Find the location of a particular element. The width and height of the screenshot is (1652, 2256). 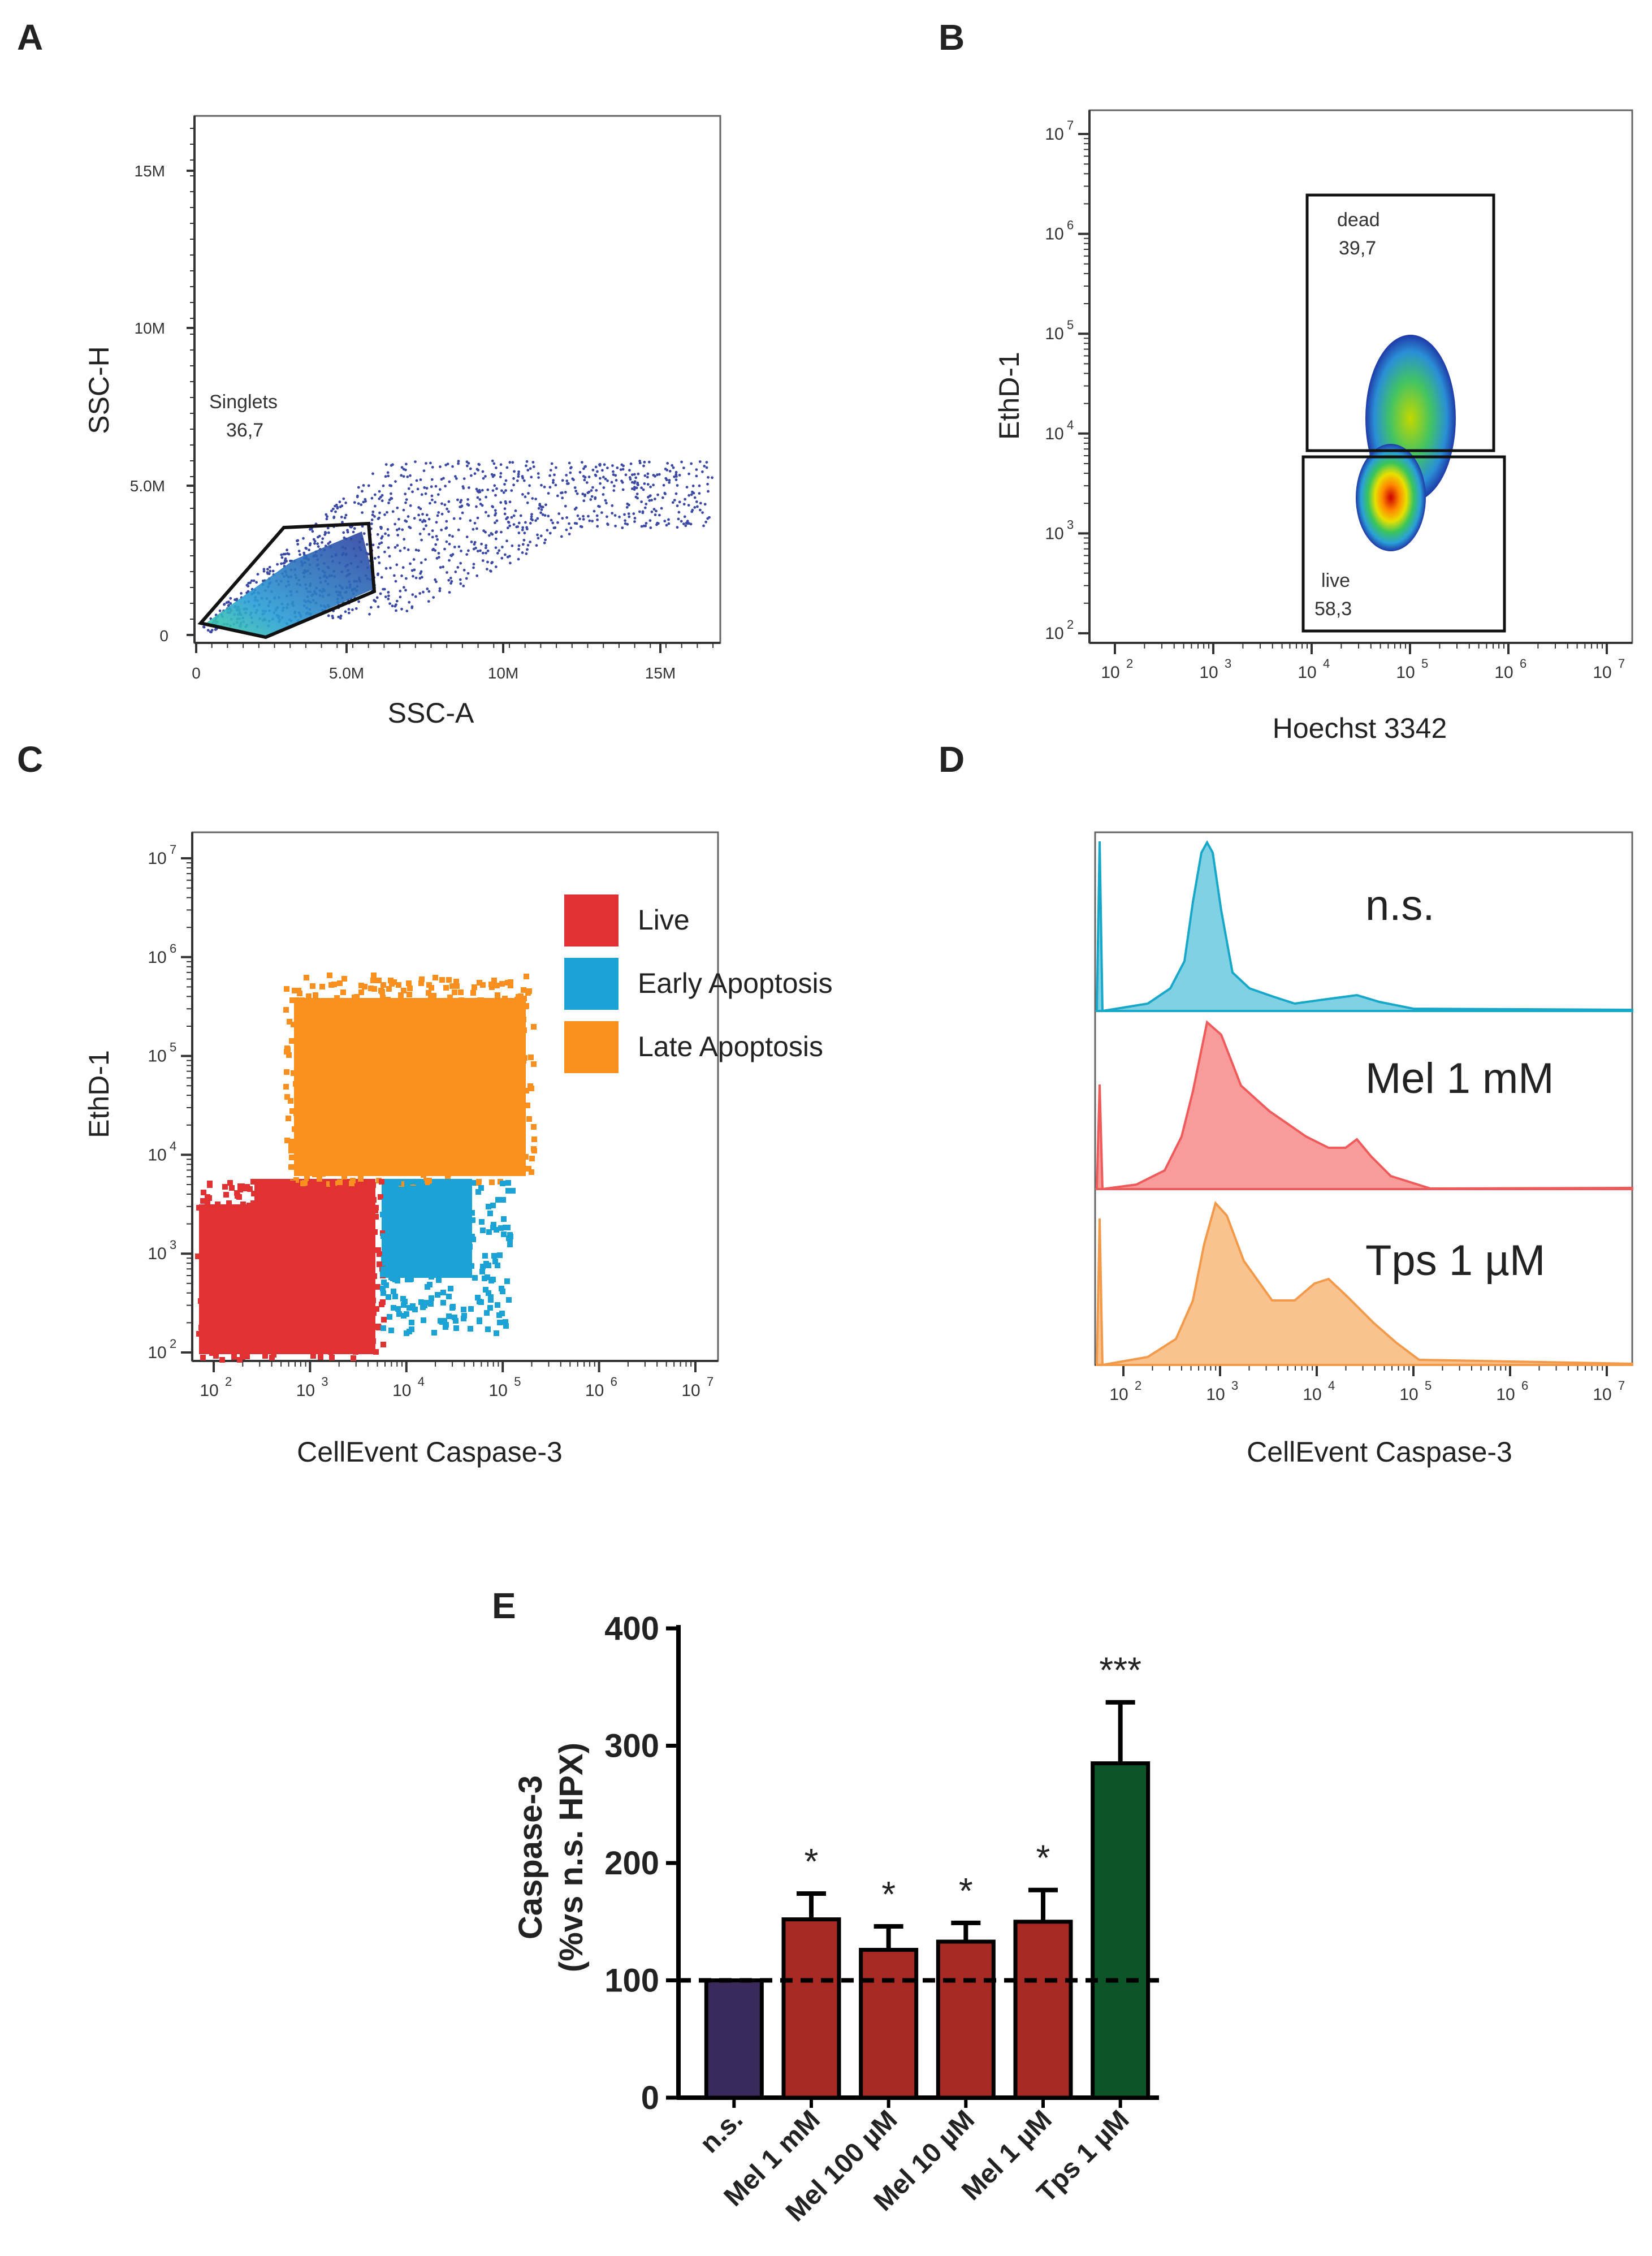

log-tick-exp: 2 is located at coordinates (1129, 663).